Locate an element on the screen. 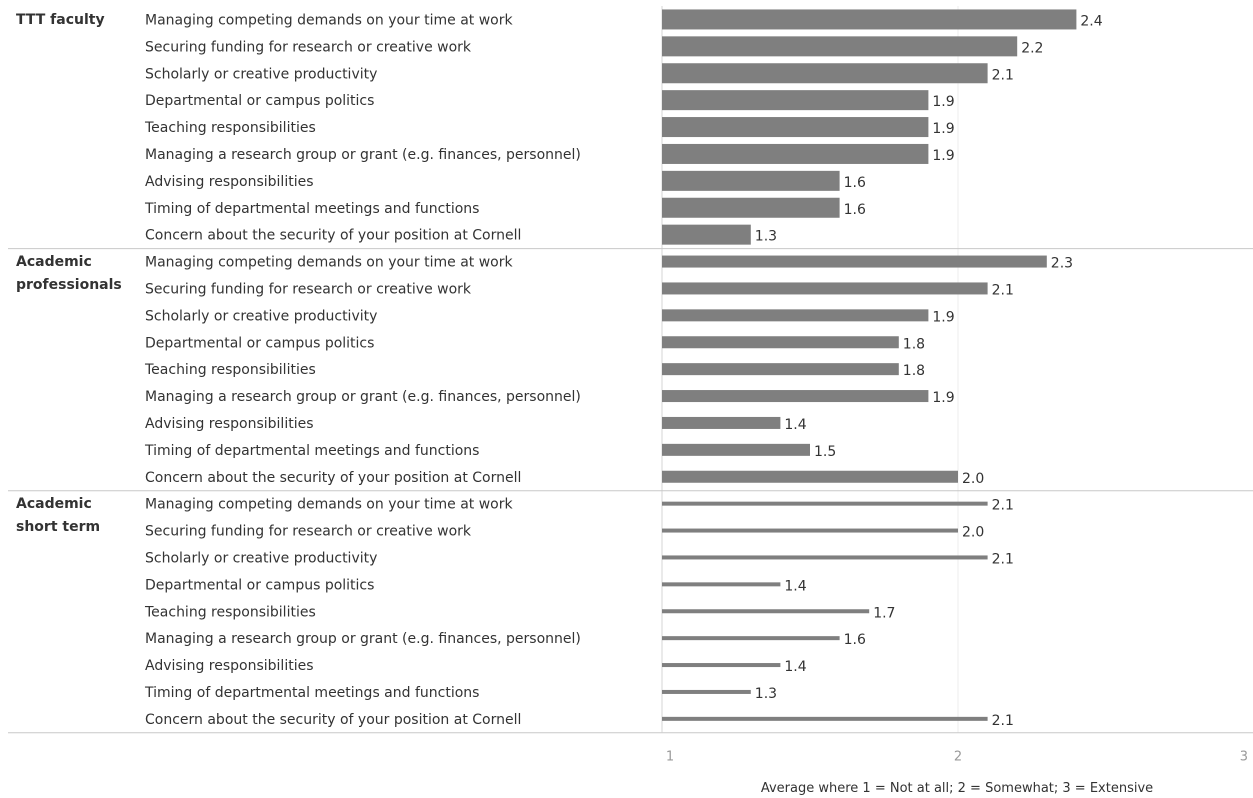 Image resolution: width=1253 pixels, height=798 pixels. group-label: TTT faculty is located at coordinates (60, 20).